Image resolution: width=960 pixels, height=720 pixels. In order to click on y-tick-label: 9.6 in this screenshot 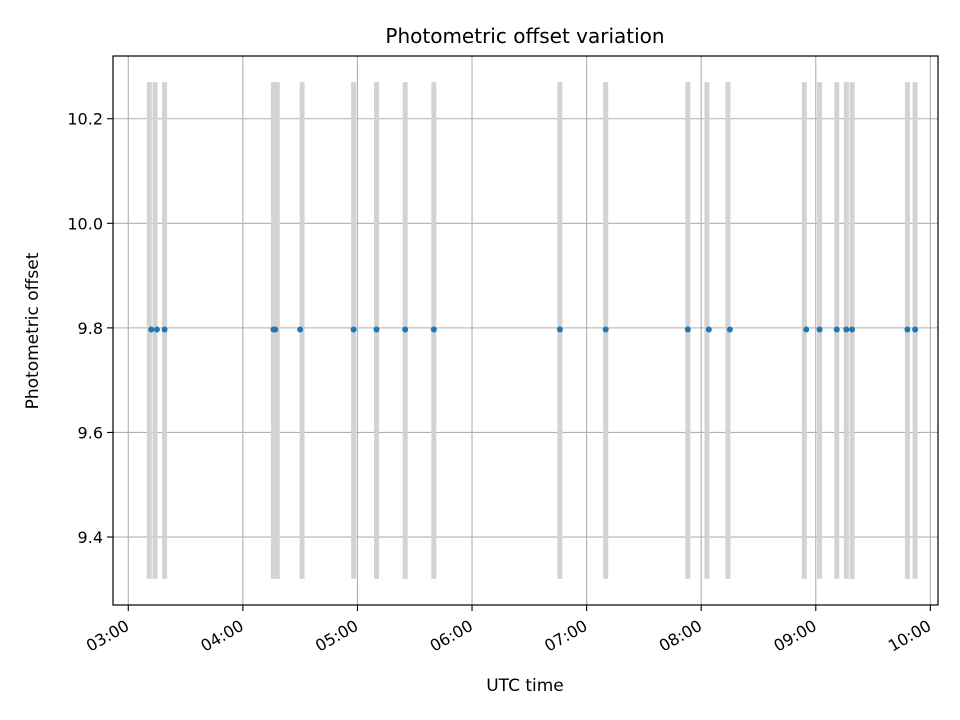, I will do `click(90, 432)`.